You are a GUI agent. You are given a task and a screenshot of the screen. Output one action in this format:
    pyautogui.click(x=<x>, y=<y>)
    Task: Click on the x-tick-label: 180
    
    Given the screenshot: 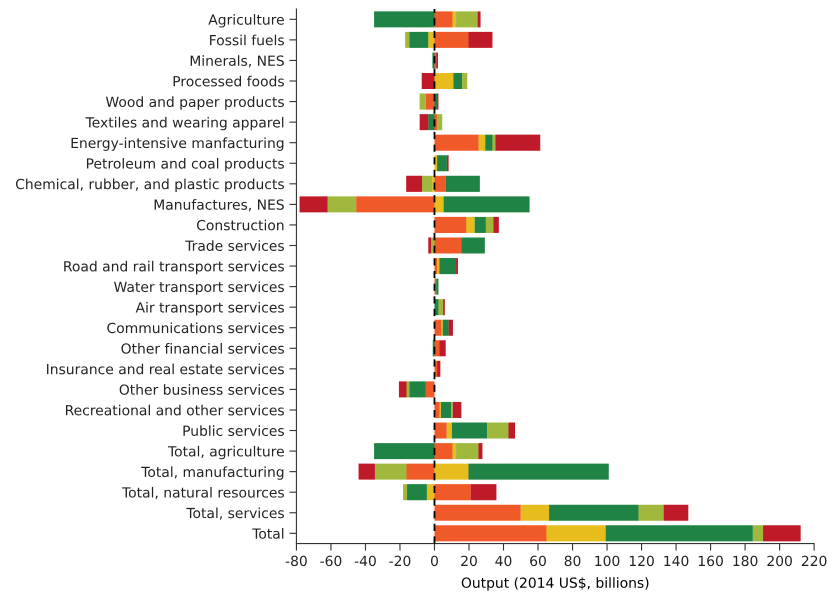 What is the action you would take?
    pyautogui.click(x=745, y=561)
    